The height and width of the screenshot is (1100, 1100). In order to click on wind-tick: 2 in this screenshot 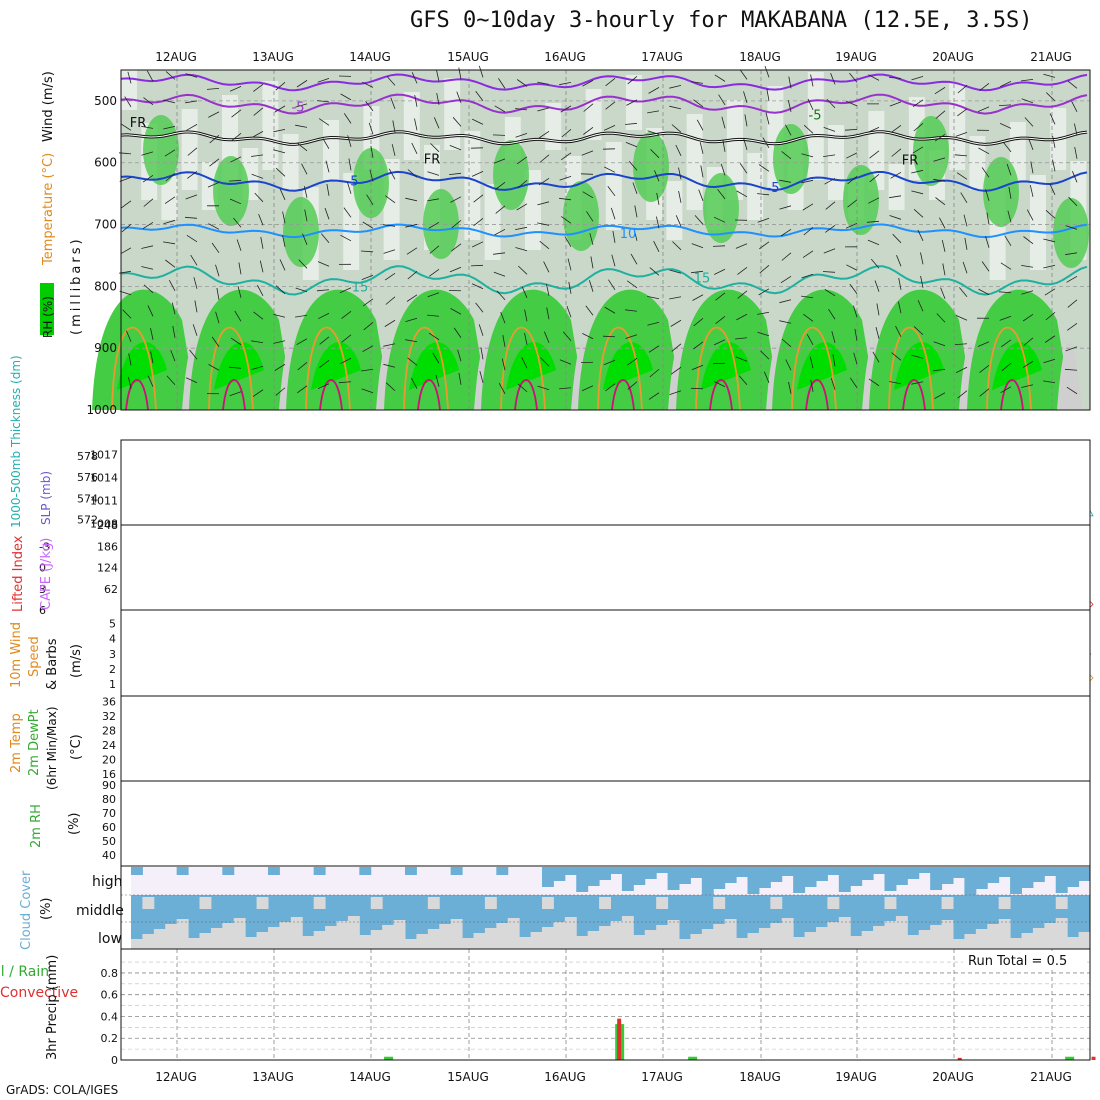, I will do `click(112, 669)`.